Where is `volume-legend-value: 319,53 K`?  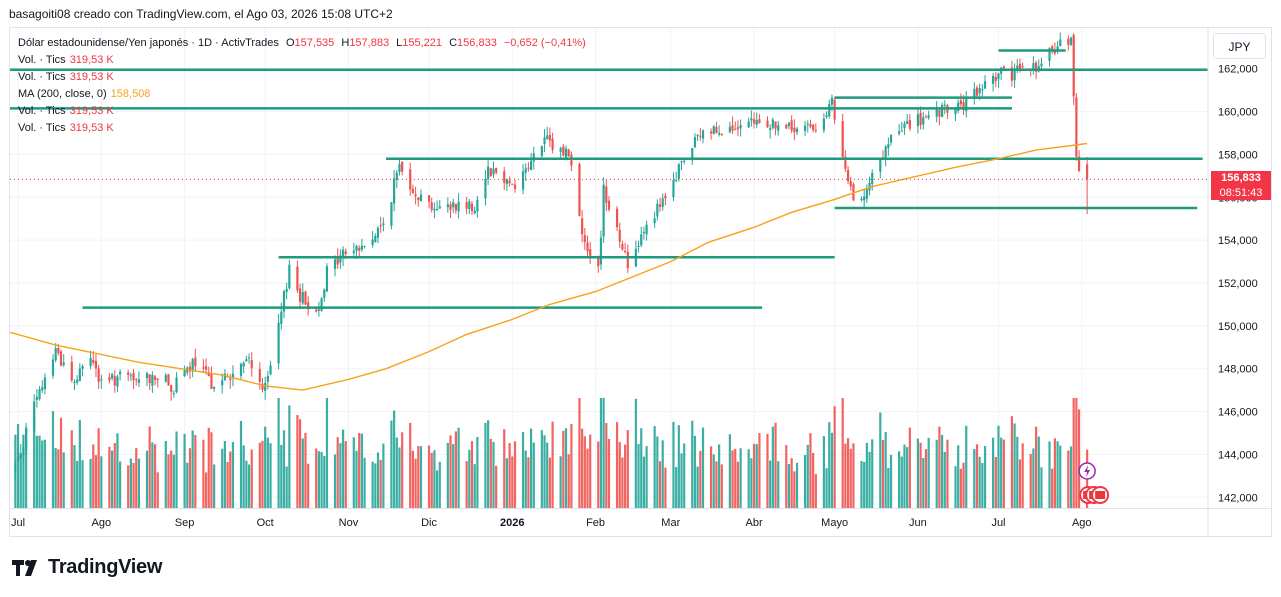
volume-legend-value: 319,53 K is located at coordinates (91, 111).